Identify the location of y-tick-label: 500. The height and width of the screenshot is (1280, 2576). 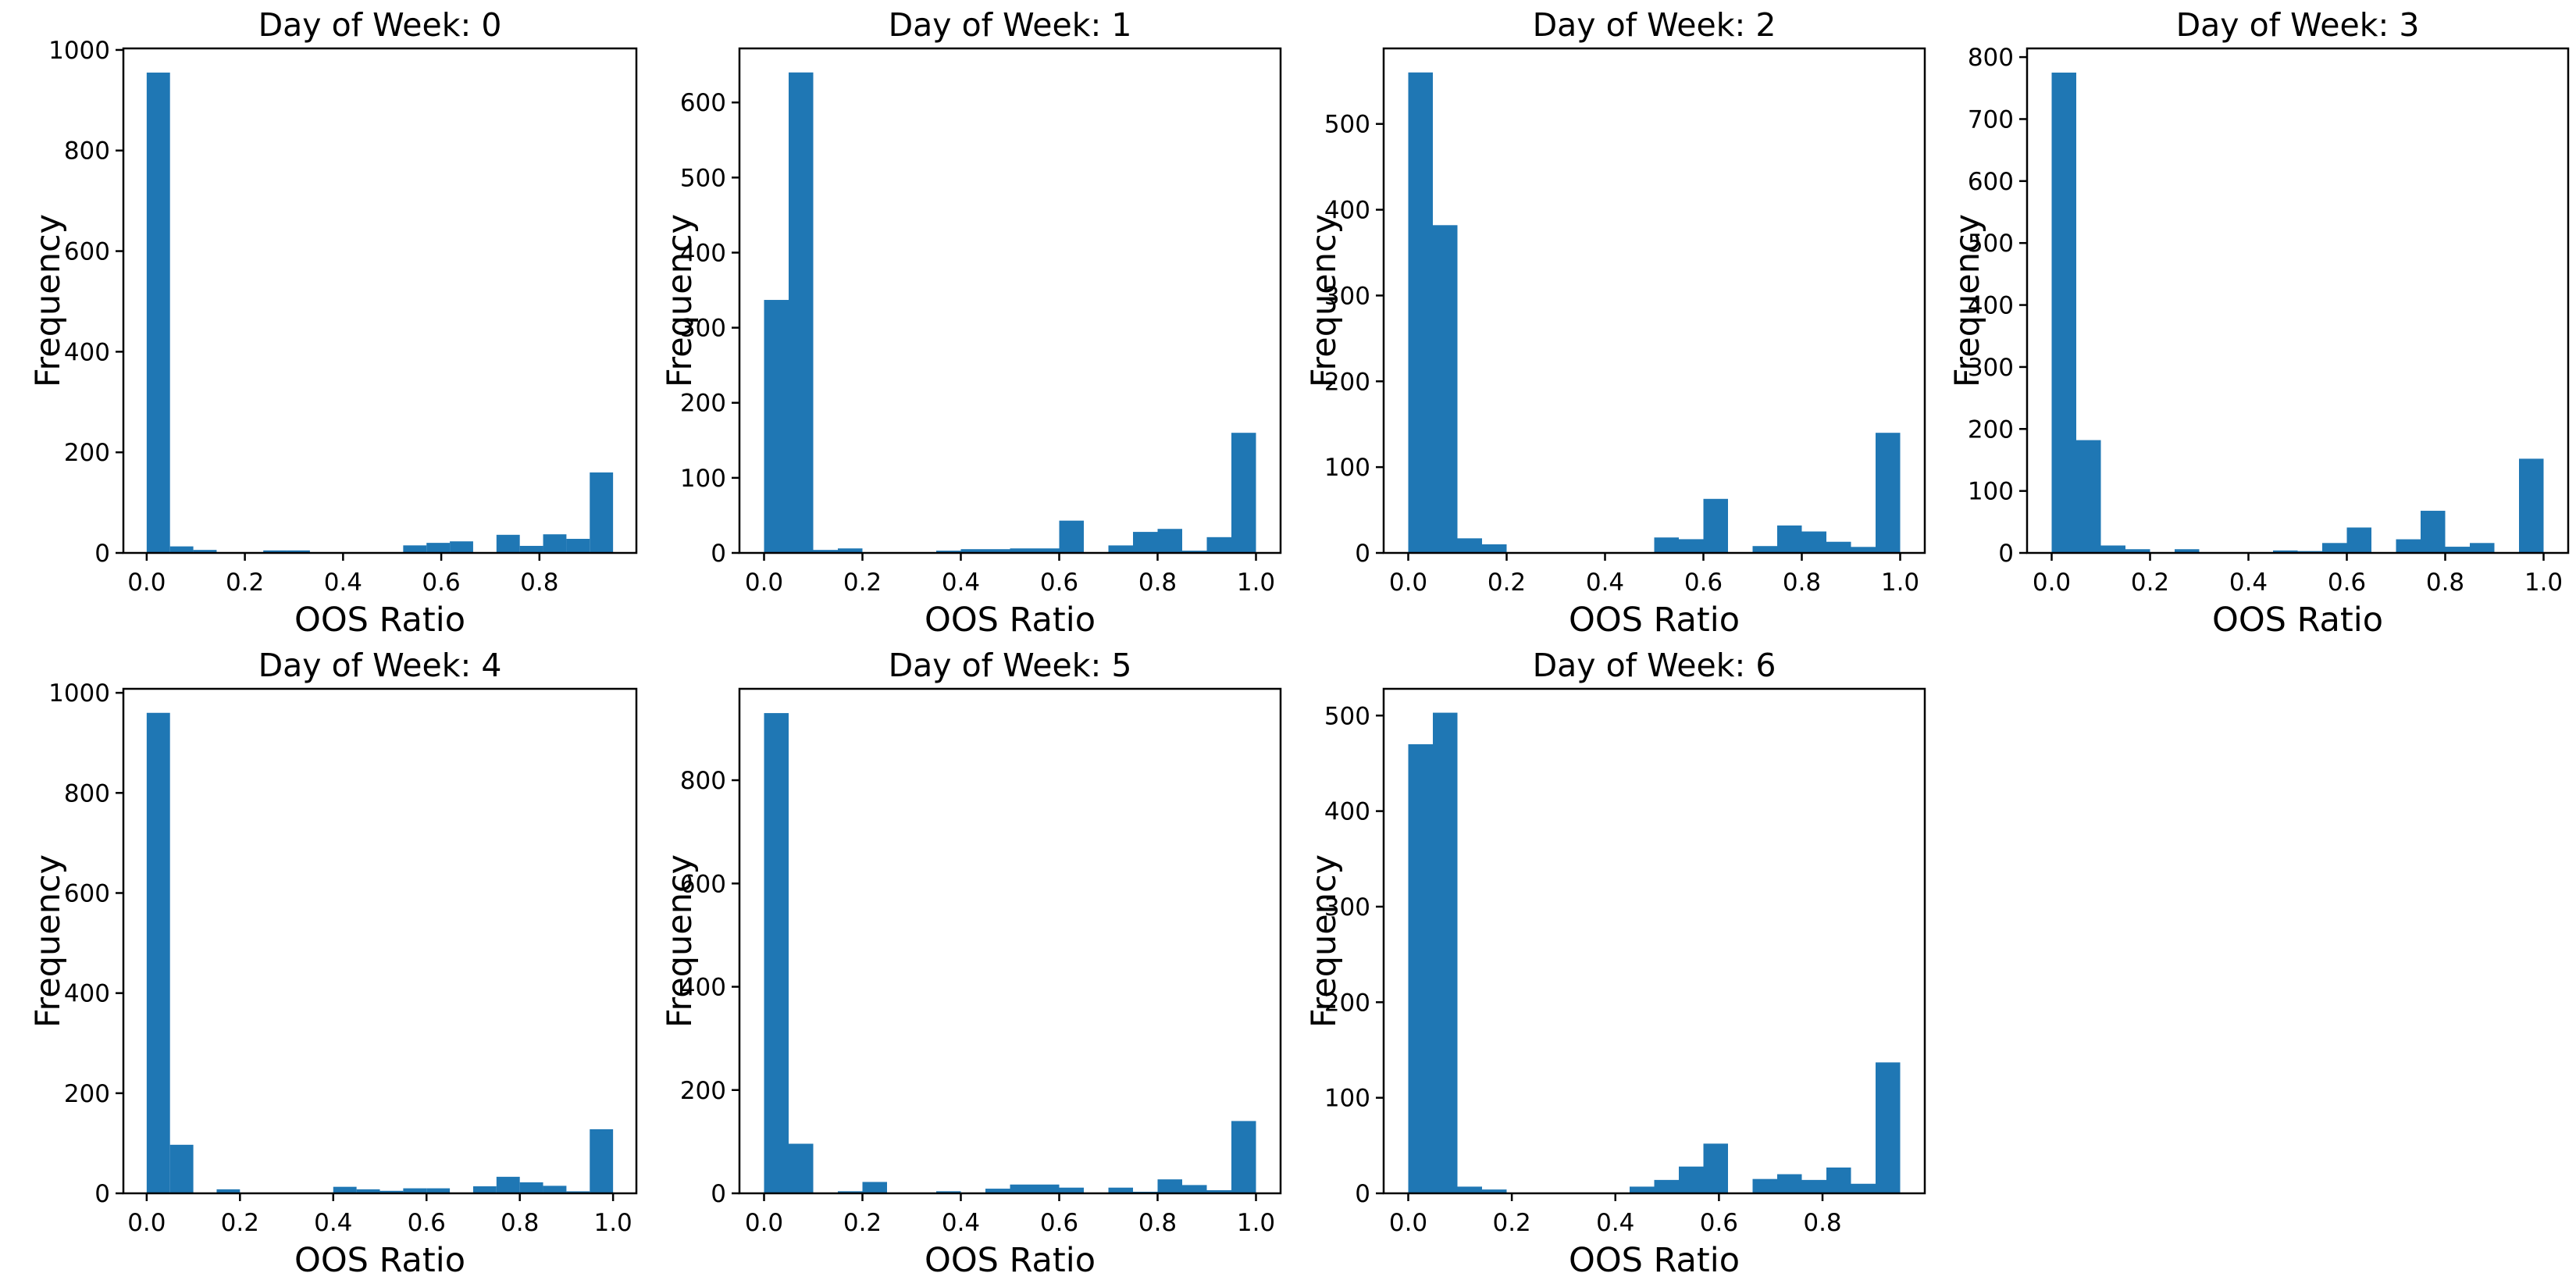
(1347, 125).